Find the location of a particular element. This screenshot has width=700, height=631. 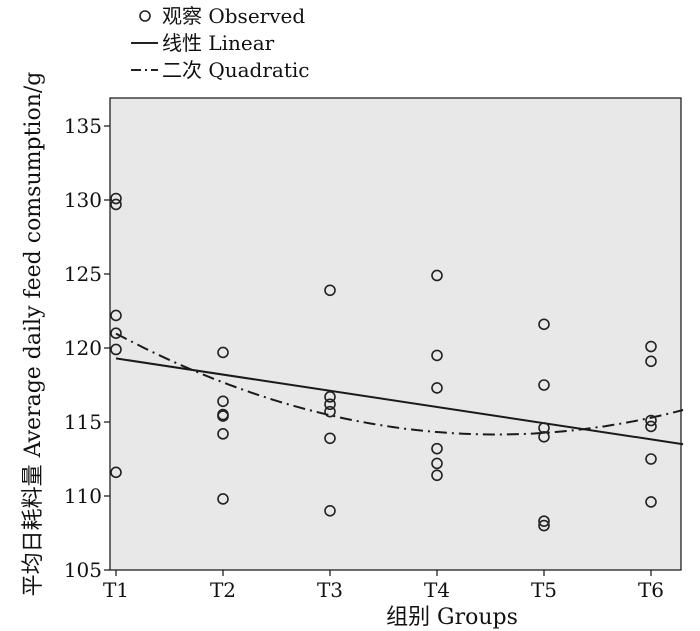

y-tick-label: 110 is located at coordinates (83, 496).